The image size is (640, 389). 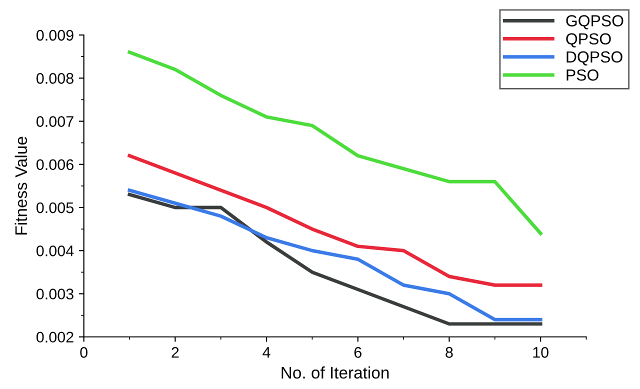 I want to click on x-tick-label: 0, so click(x=84, y=352).